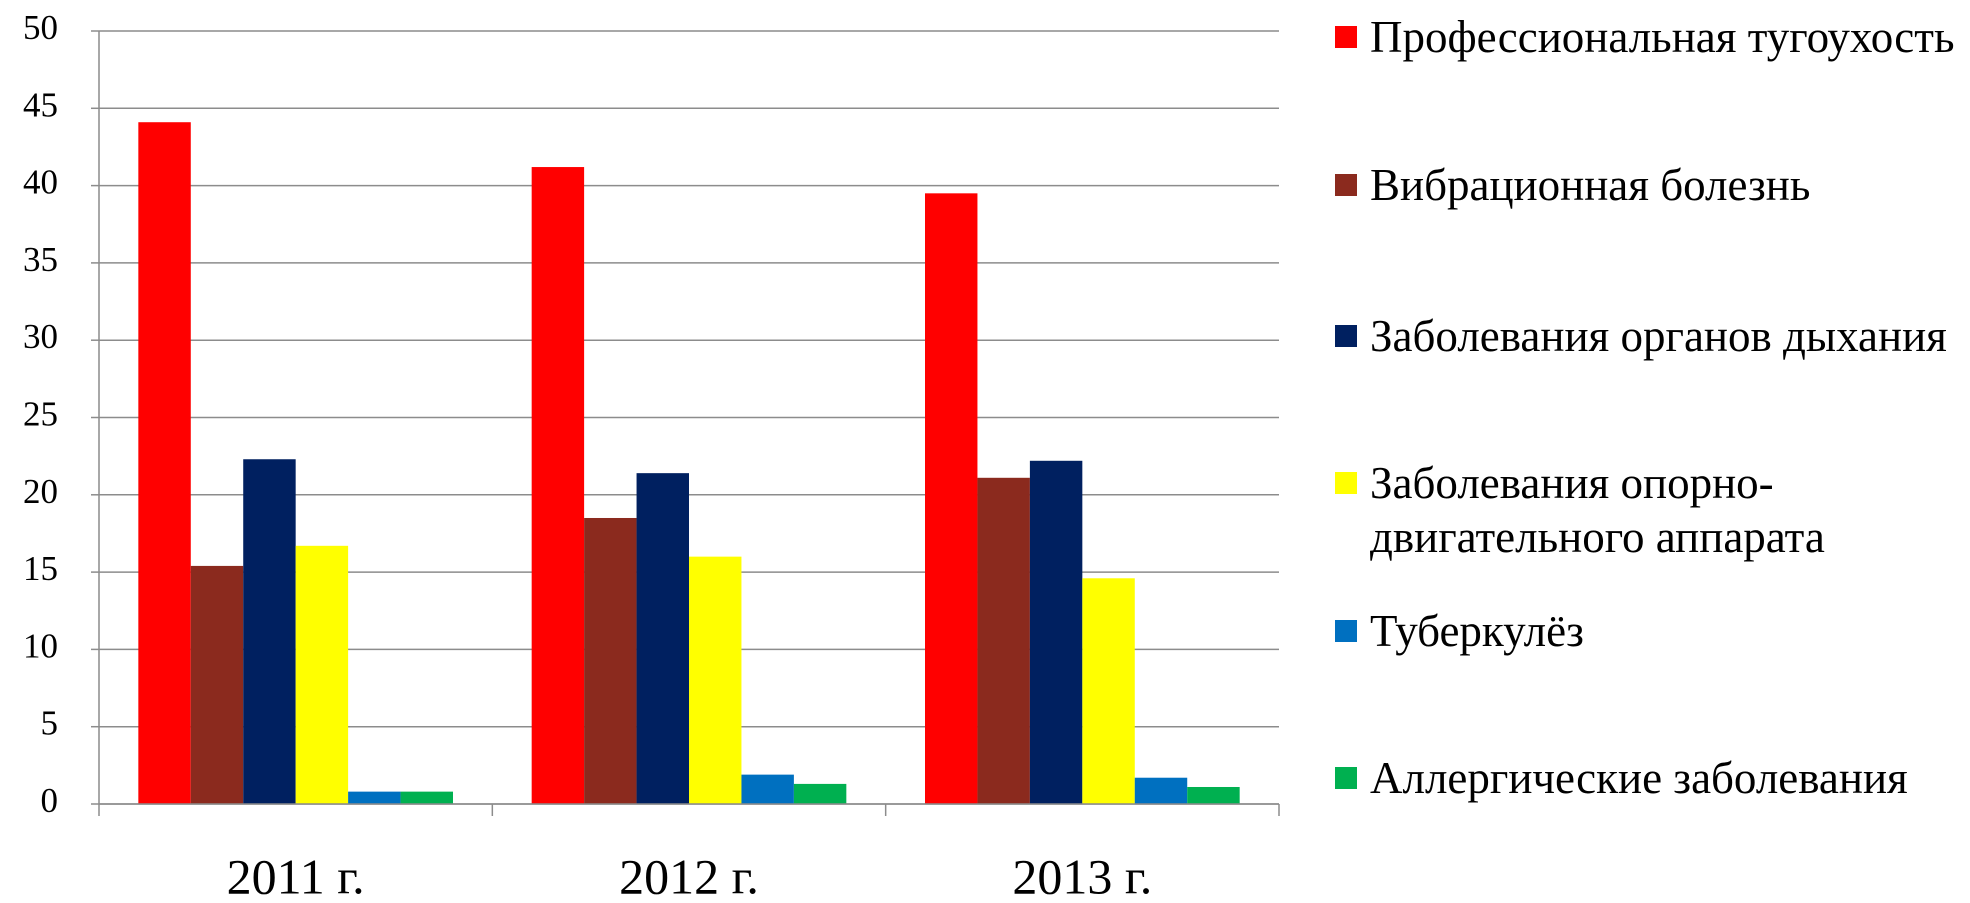 The height and width of the screenshot is (903, 1970). Describe the element at coordinates (50, 723) in the screenshot. I see `y-tick-label: 5` at that location.